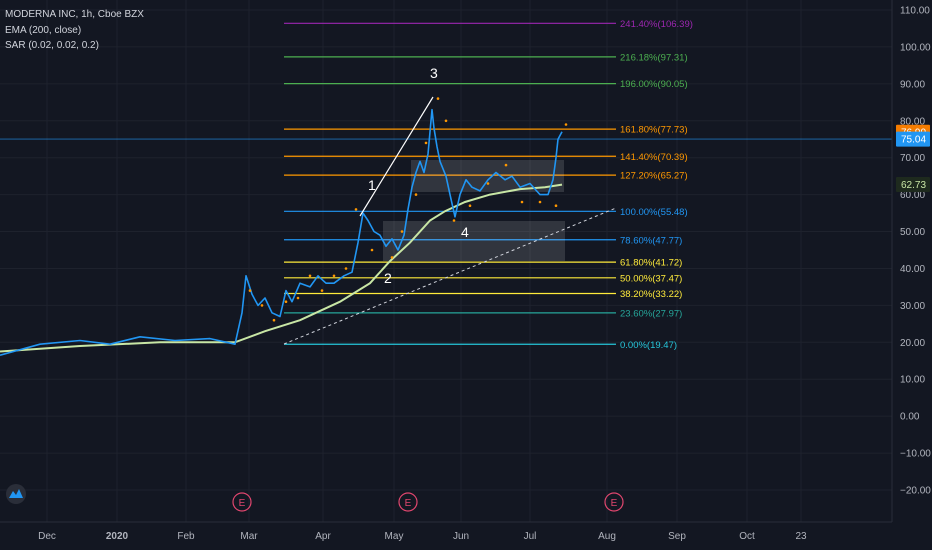 This screenshot has height=550, width=932. What do you see at coordinates (801, 536) in the screenshot?
I see `time-tick-label: 23` at bounding box center [801, 536].